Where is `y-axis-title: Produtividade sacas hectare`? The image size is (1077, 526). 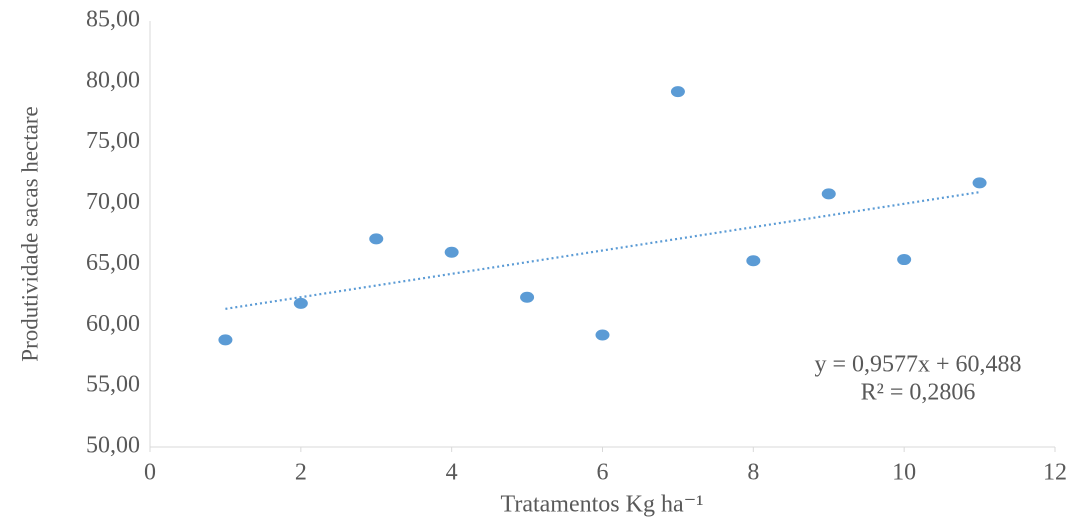
y-axis-title: Produtividade sacas hectare is located at coordinates (29, 233).